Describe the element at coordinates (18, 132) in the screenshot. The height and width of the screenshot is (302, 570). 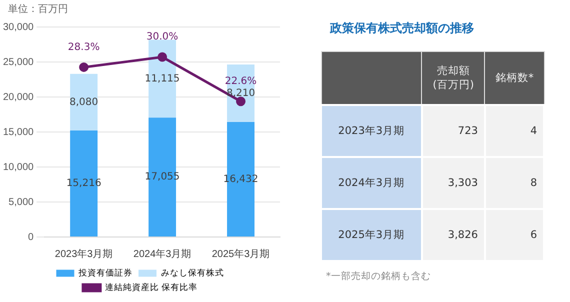
I see `y-tick-label: 15,000` at that location.